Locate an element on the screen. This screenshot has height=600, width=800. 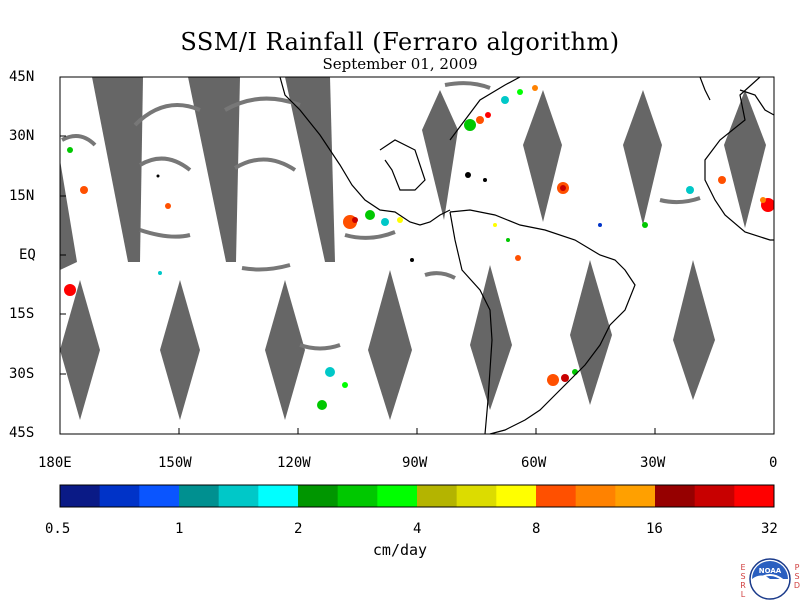
svg-text: NOAA is located at coordinates (770, 571).